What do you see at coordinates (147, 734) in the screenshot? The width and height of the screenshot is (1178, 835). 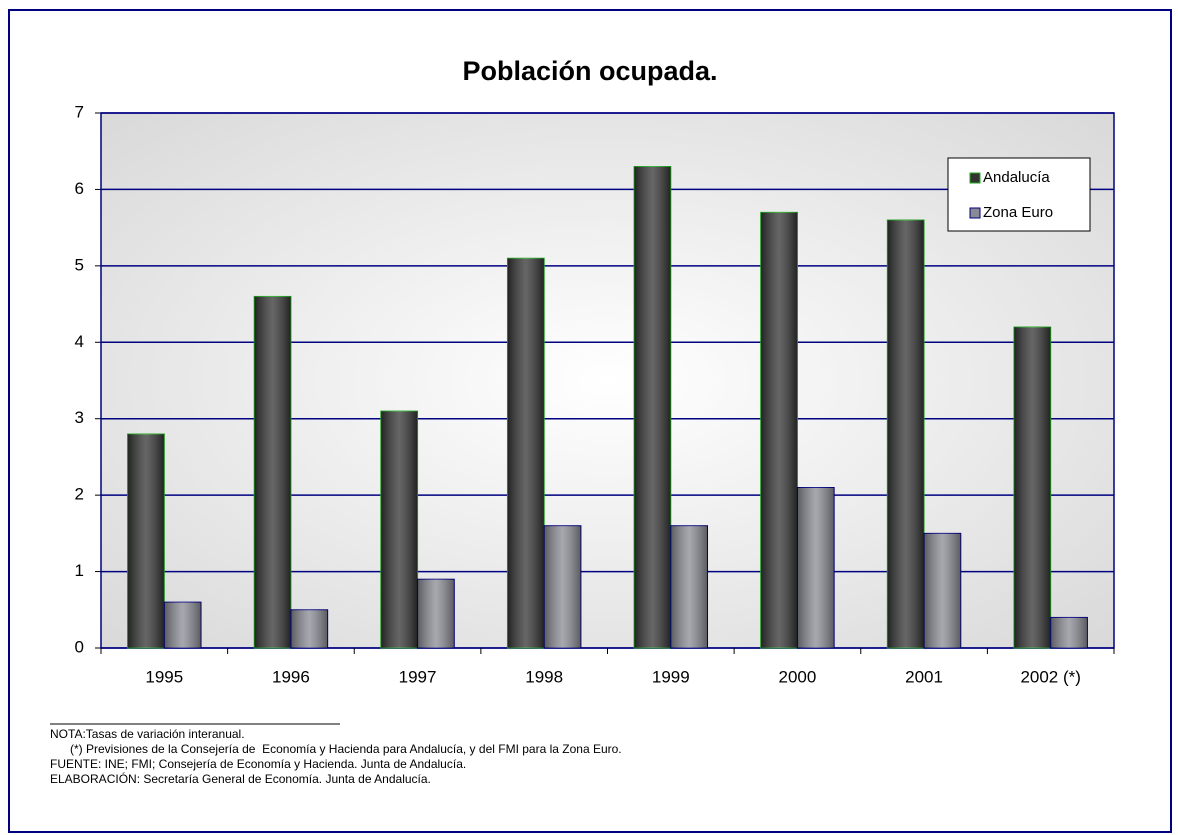 I see `note: NOTA:Tasas de variación interanual.` at bounding box center [147, 734].